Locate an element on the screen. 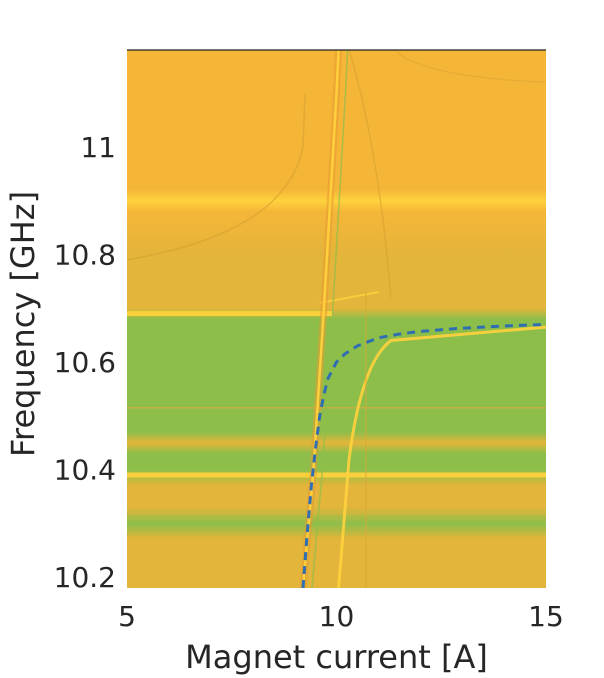 The height and width of the screenshot is (678, 604). x-axis-label: Magnet current [A] is located at coordinates (336, 657).